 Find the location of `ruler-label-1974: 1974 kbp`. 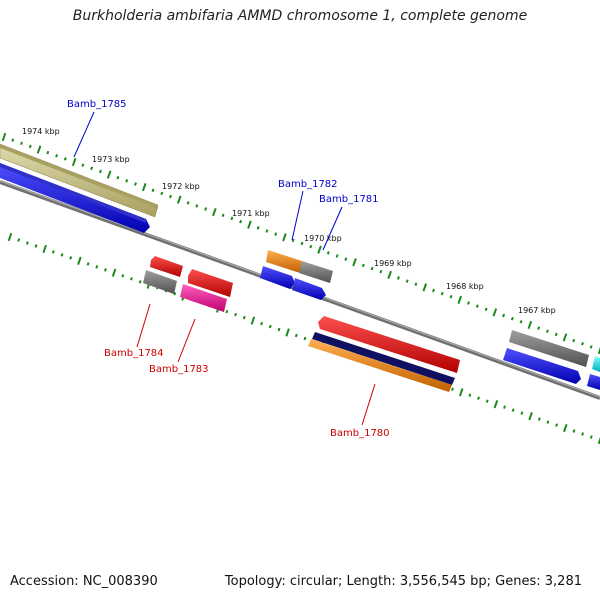

ruler-label-1974: 1974 kbp is located at coordinates (41, 131).